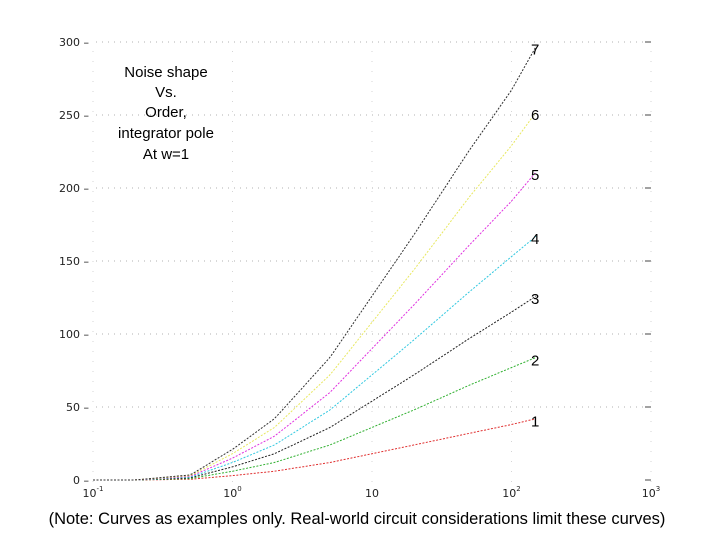  Describe the element at coordinates (232, 492) in the screenshot. I see `x-tick-label: 10⁰` at that location.